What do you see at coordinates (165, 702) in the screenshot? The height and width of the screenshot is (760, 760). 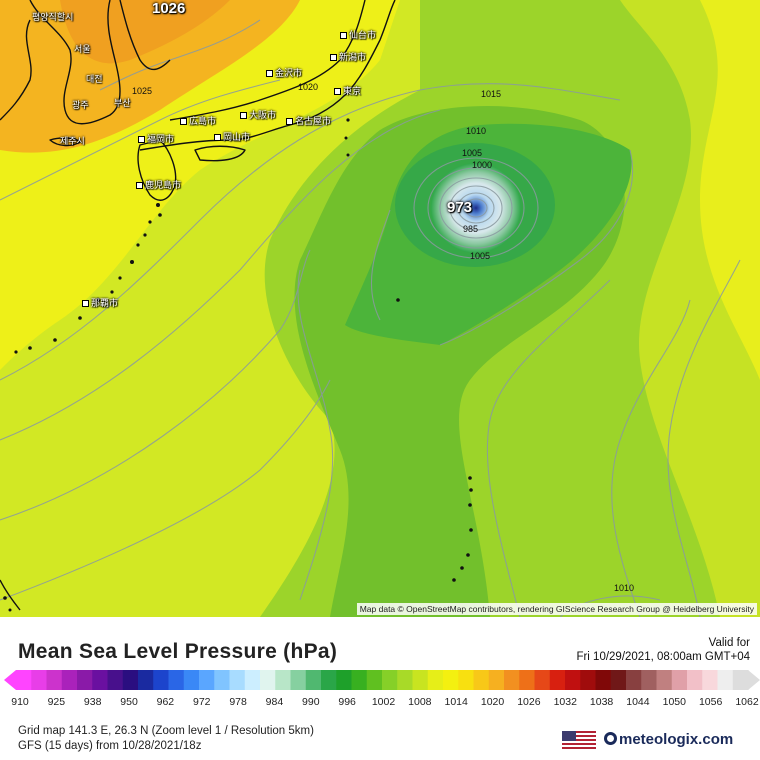 I see `scale-tick-label: 962` at bounding box center [165, 702].